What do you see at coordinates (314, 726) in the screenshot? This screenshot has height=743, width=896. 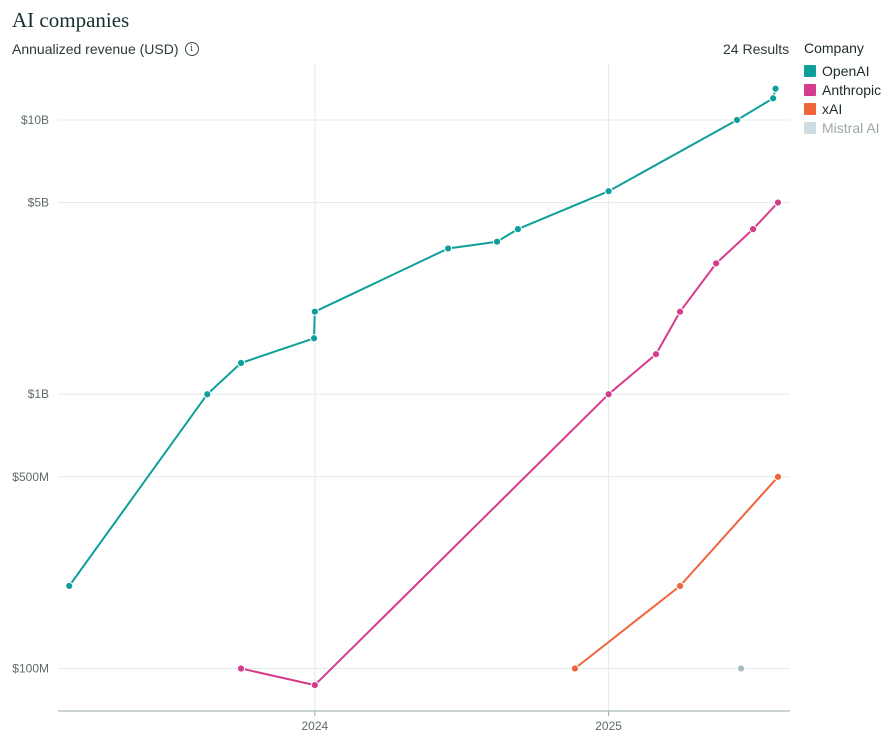 I see `x-tick-label: 2024` at bounding box center [314, 726].